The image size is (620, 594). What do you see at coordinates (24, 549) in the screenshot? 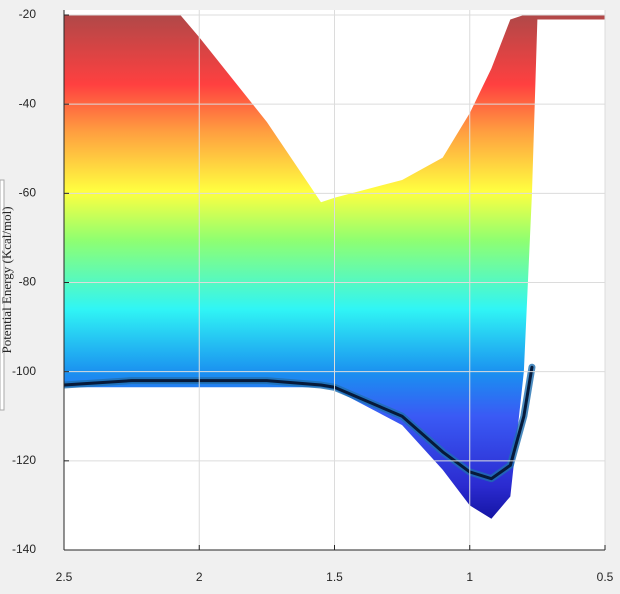
I see `y-tick-label: -140` at bounding box center [24, 549].